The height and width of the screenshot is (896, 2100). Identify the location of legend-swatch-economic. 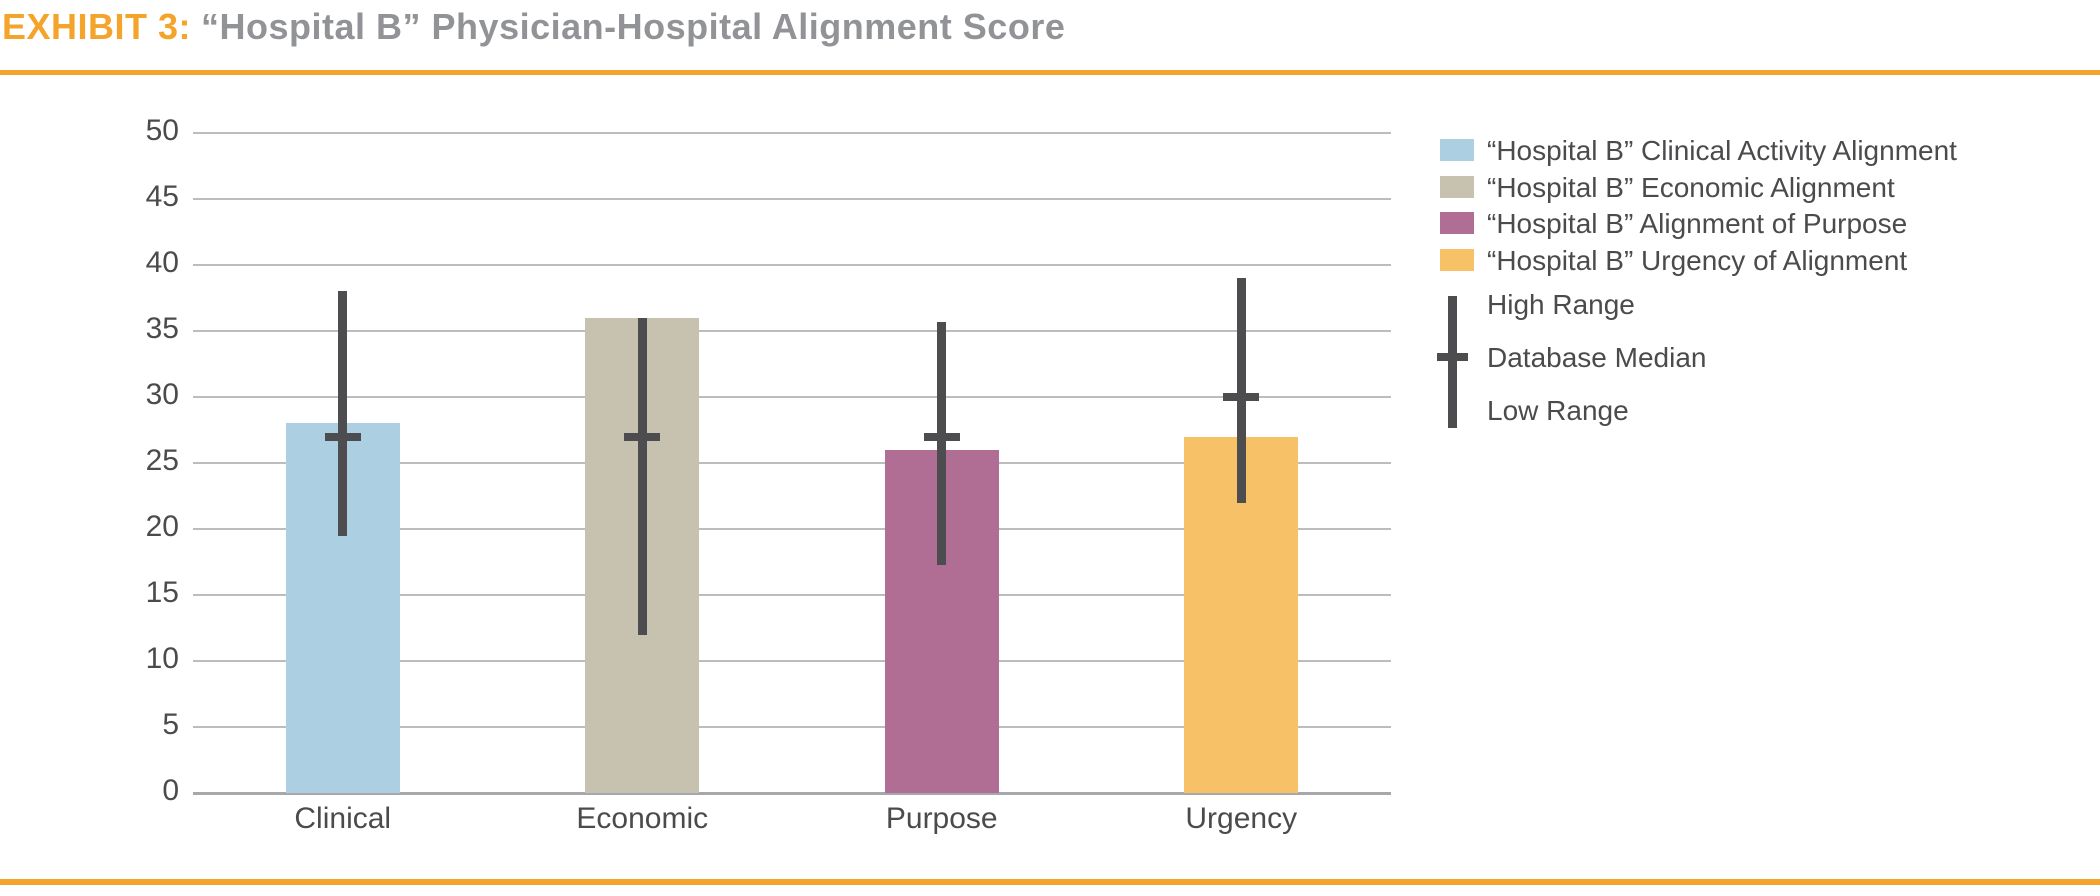
(1457, 186).